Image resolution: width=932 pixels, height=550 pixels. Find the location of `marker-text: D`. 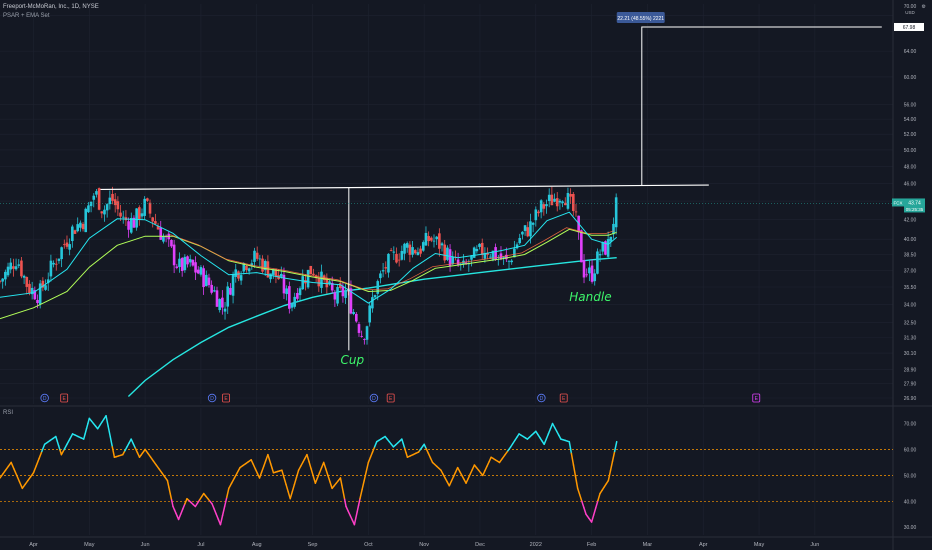

marker-text: D is located at coordinates (542, 399).